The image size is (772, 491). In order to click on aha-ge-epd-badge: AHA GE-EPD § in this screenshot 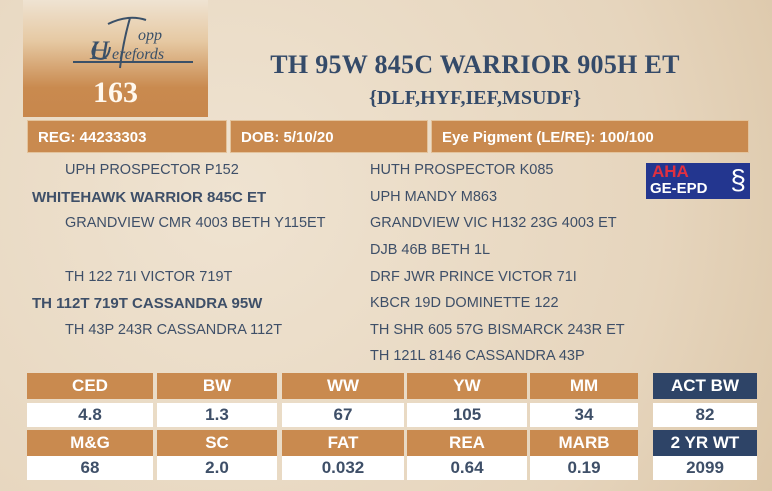, I will do `click(698, 181)`.